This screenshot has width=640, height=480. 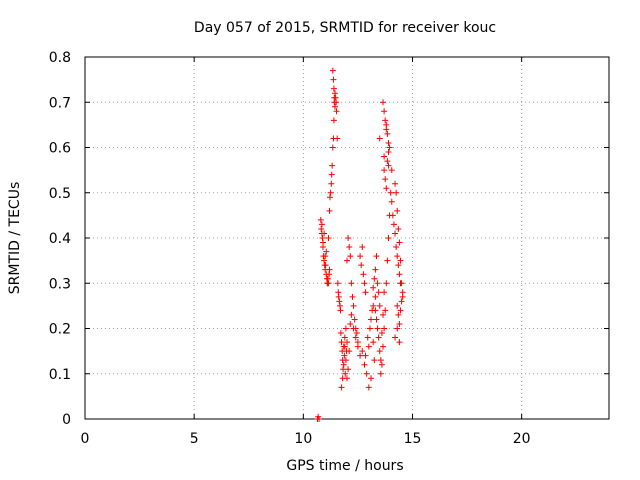 What do you see at coordinates (60, 284) in the screenshot?
I see `y-tick-label: 0.3` at bounding box center [60, 284].